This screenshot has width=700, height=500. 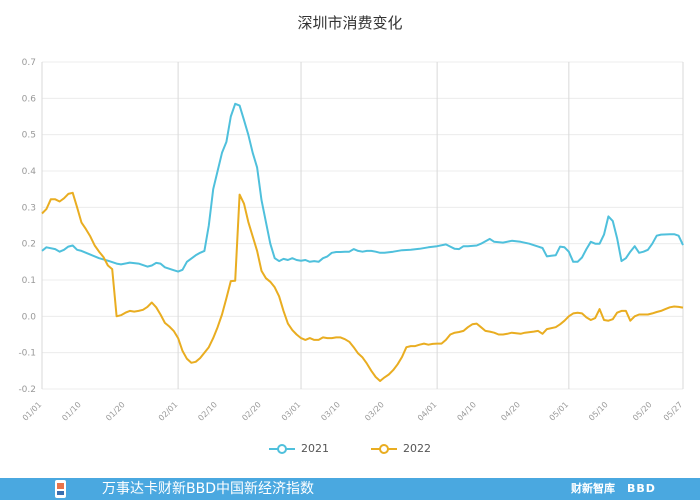 What do you see at coordinates (510, 411) in the screenshot?
I see `x-tick-label: 04/20` at bounding box center [510, 411].